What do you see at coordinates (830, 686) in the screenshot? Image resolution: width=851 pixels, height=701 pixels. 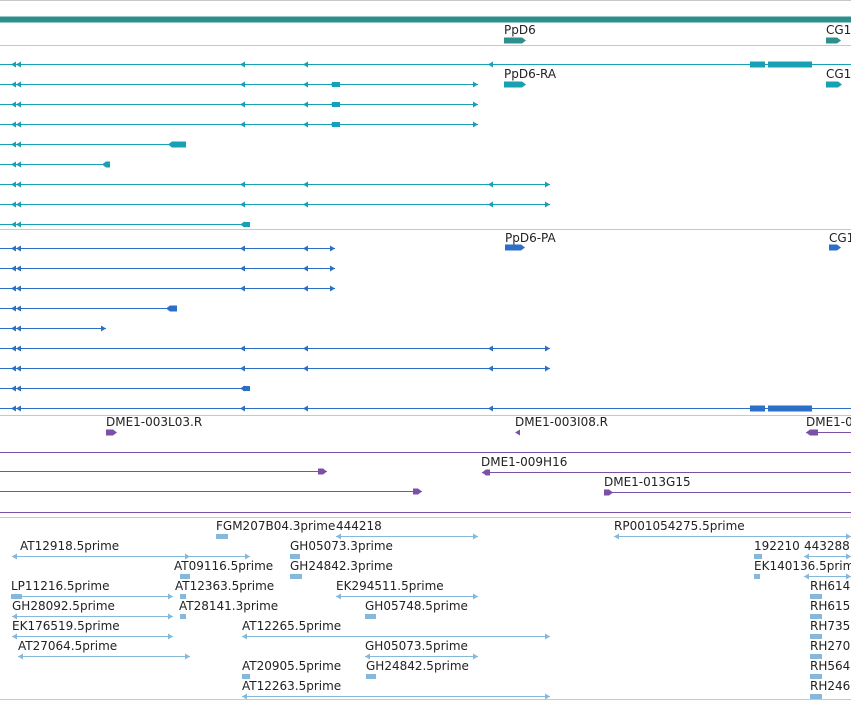 I see `est-label: RH246` at bounding box center [830, 686].